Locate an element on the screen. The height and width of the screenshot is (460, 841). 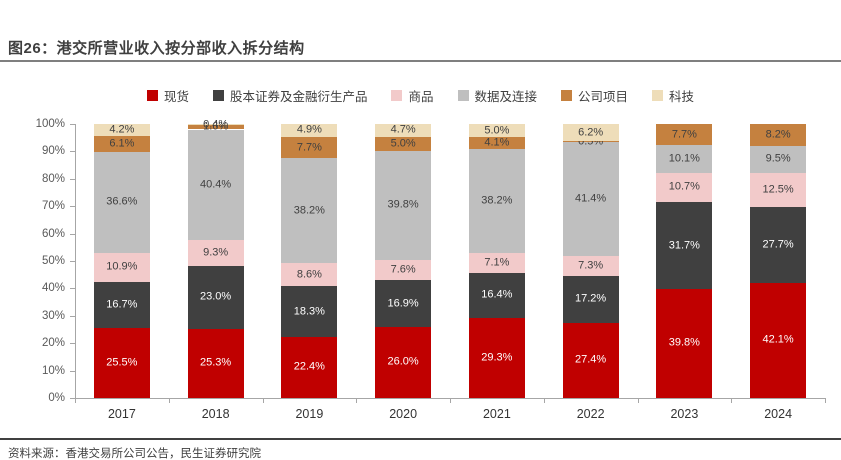
y-axis-line is located at coordinates (75, 261).